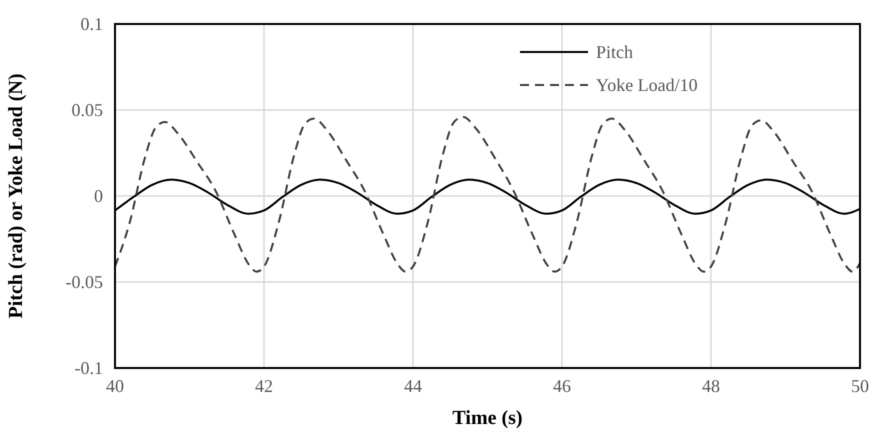 This screenshot has height=432, width=874. I want to click on x-tick-label: 48, so click(711, 386).